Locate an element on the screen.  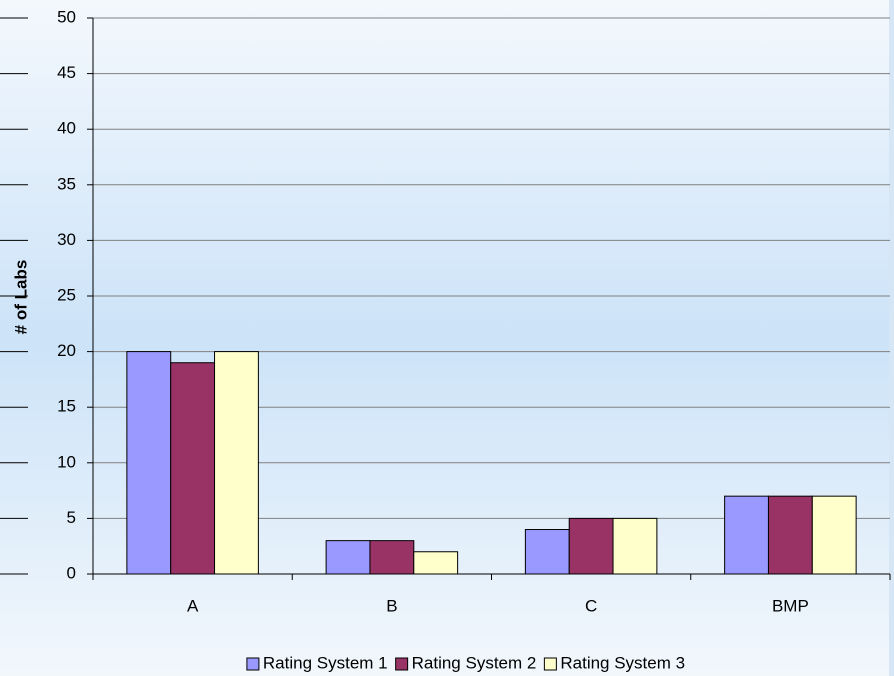
y-tick-label: 50 is located at coordinates (66, 16).